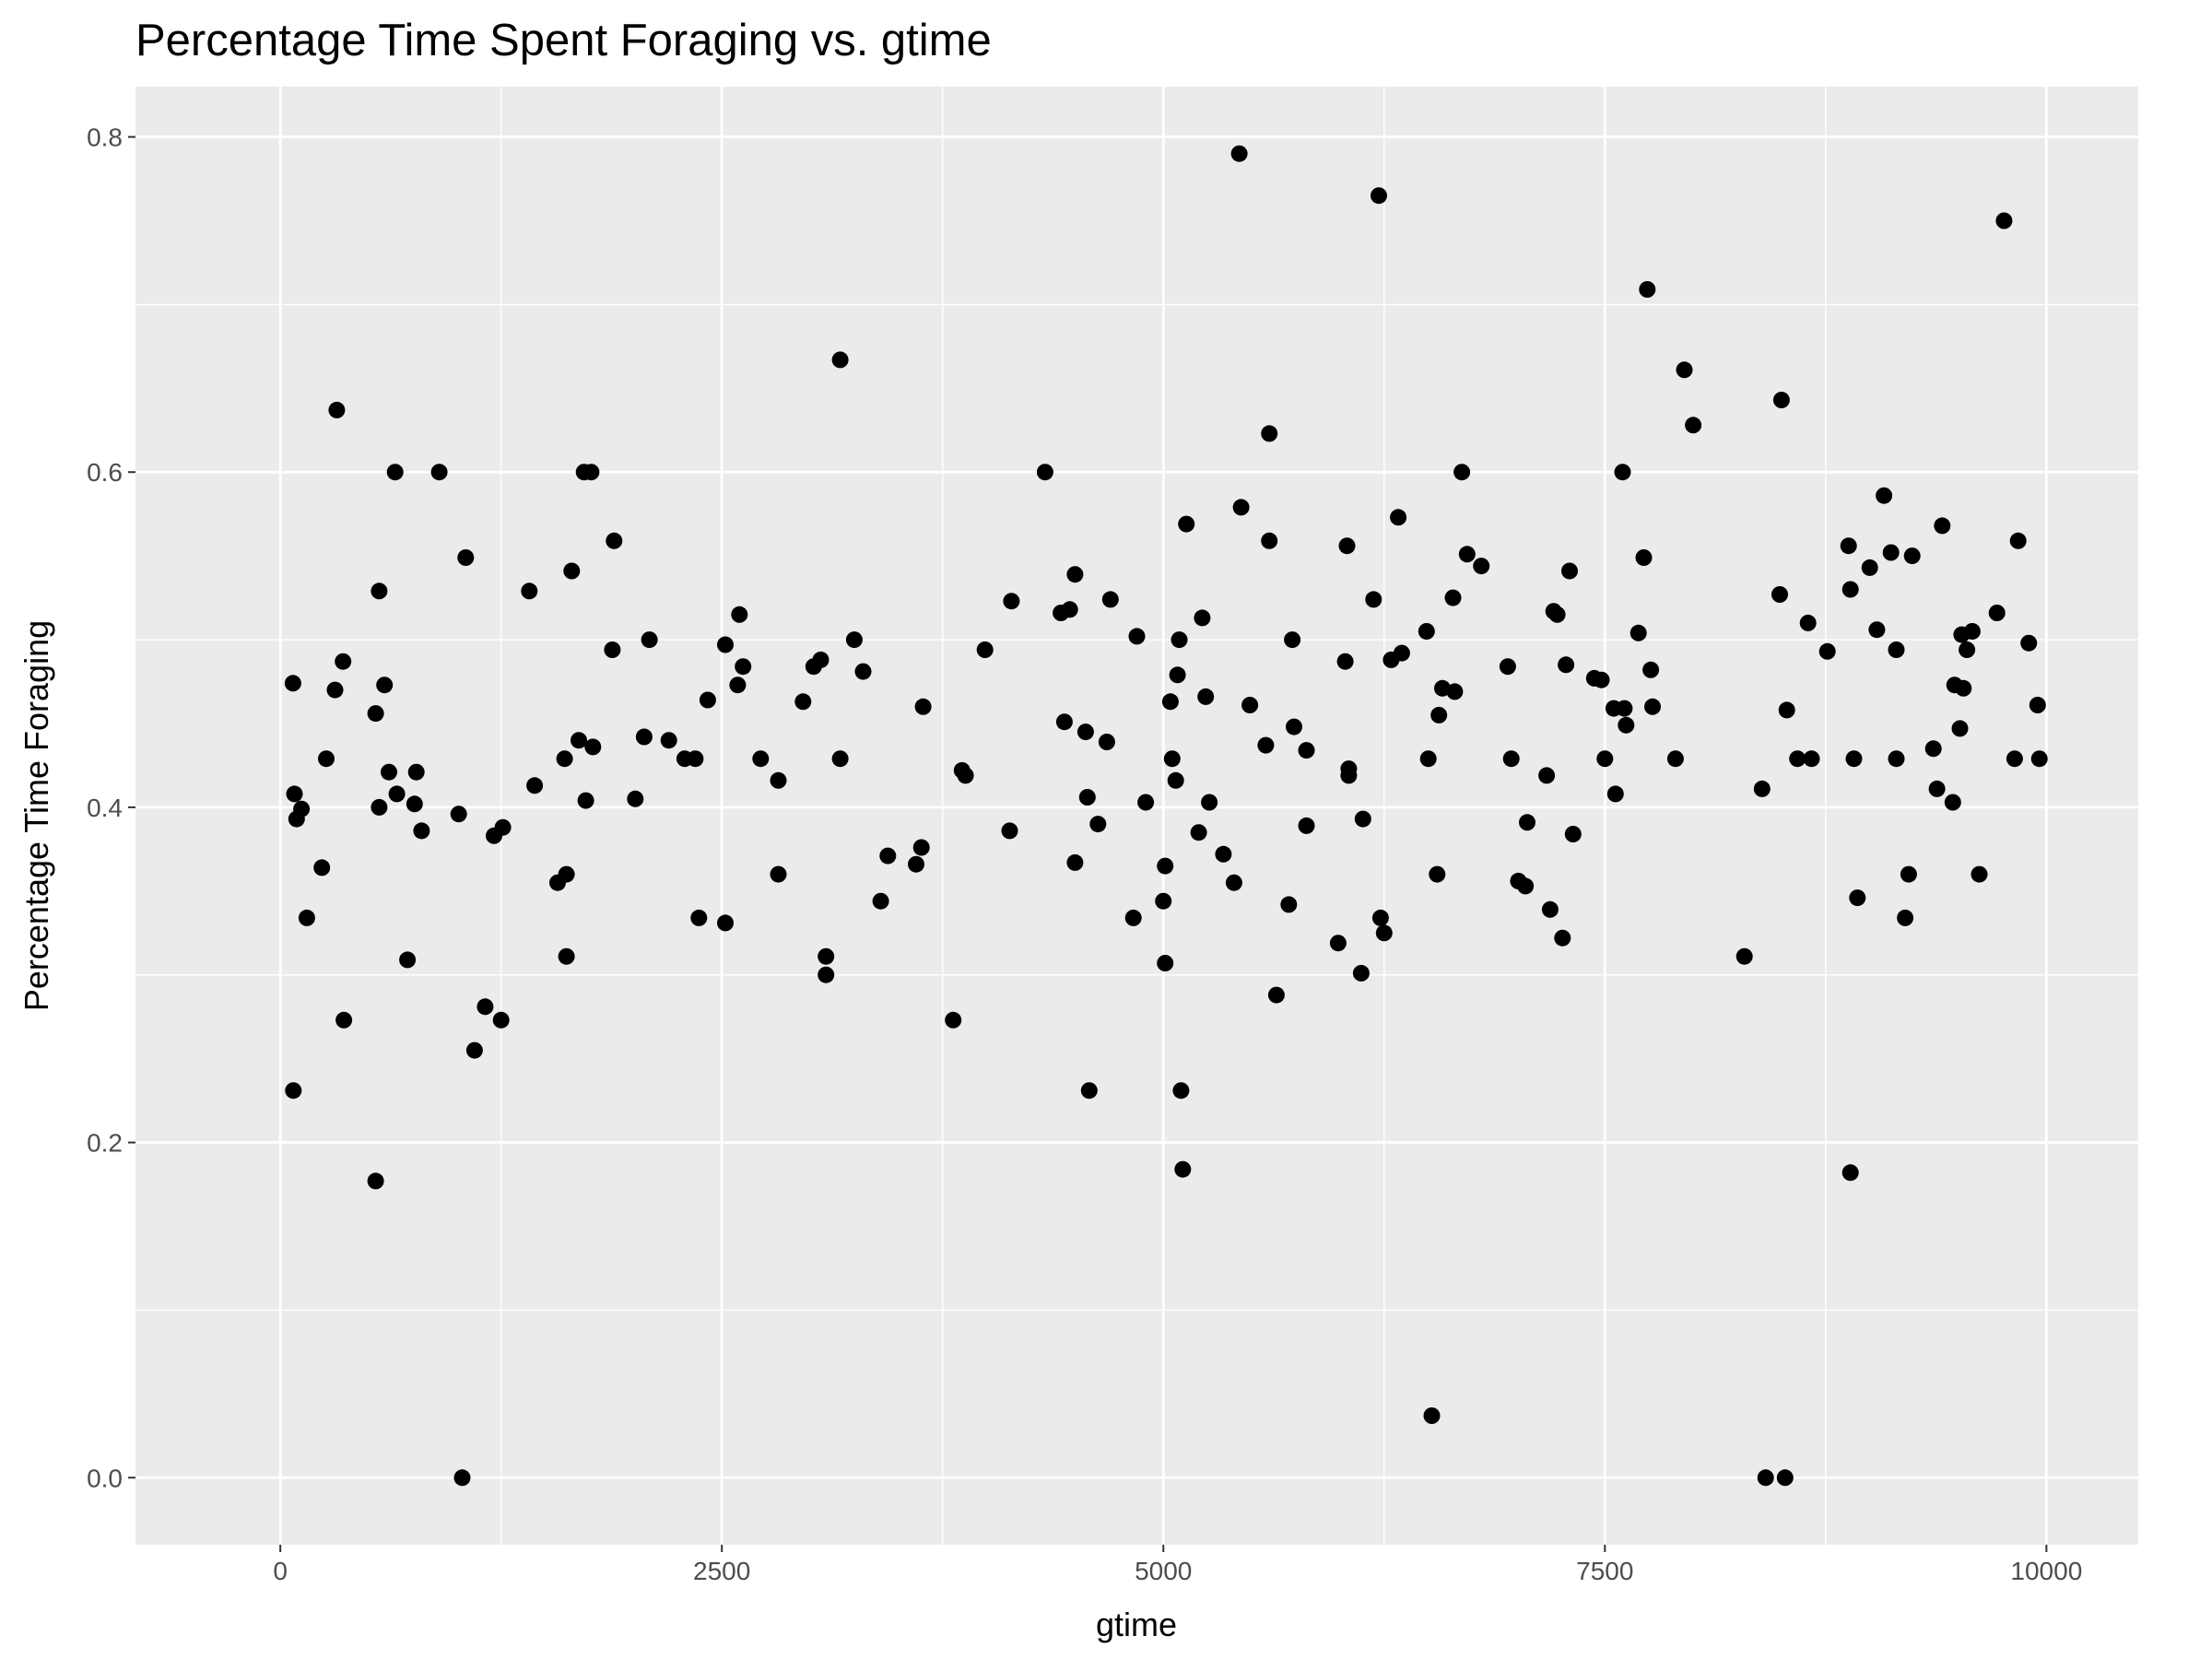  I want to click on x-tick-label: 7500, so click(1604, 1571).